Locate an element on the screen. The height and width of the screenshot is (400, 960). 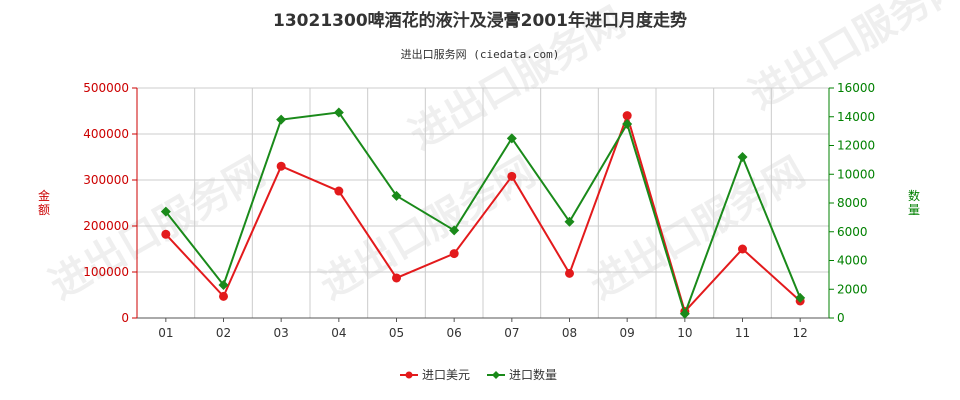
y-left-tick-label: 200000 is located at coordinates (106, 226).